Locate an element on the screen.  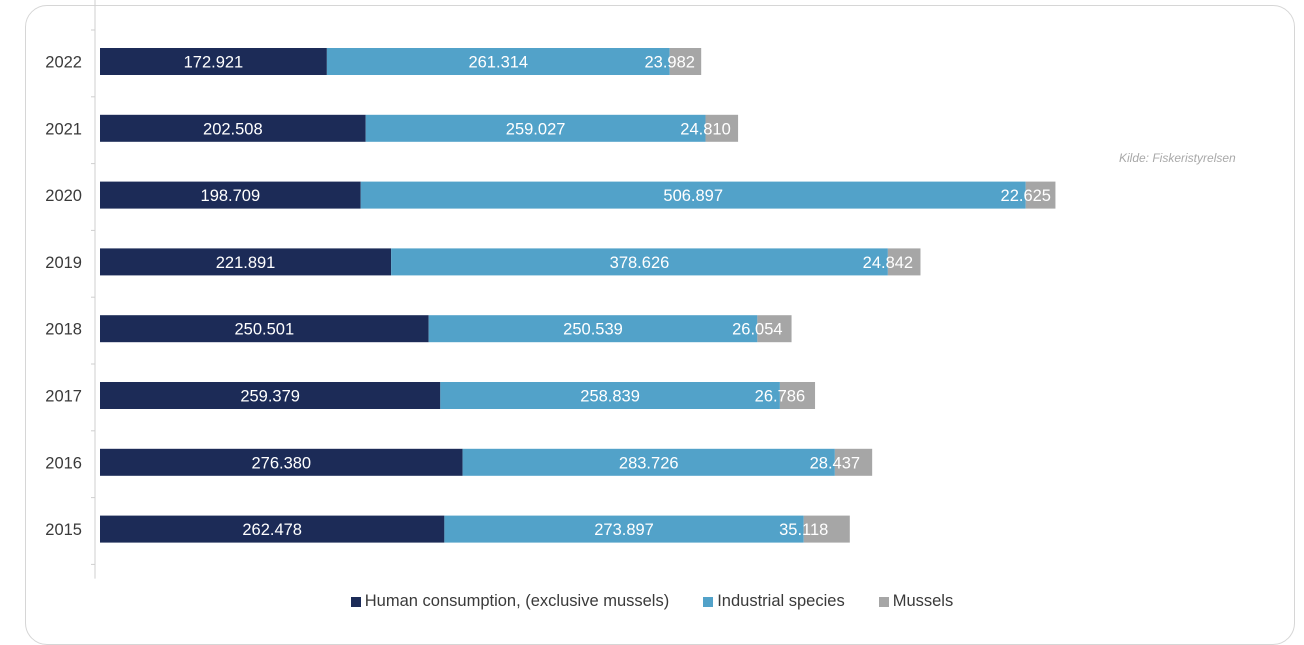
bar-industrial-2018 is located at coordinates (593, 329).